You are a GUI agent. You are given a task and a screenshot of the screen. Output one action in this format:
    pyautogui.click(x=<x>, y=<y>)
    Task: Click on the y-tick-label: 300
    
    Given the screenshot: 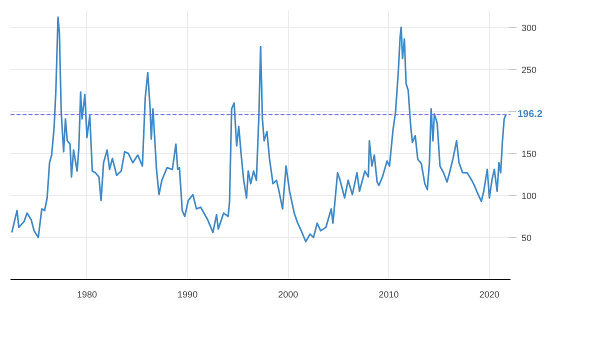 What is the action you would take?
    pyautogui.click(x=529, y=27)
    